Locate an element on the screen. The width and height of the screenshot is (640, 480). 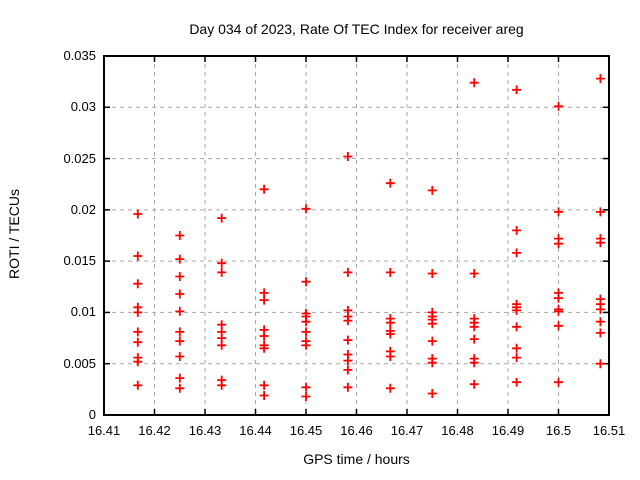
x-tick-label: 16.41 is located at coordinates (104, 430).